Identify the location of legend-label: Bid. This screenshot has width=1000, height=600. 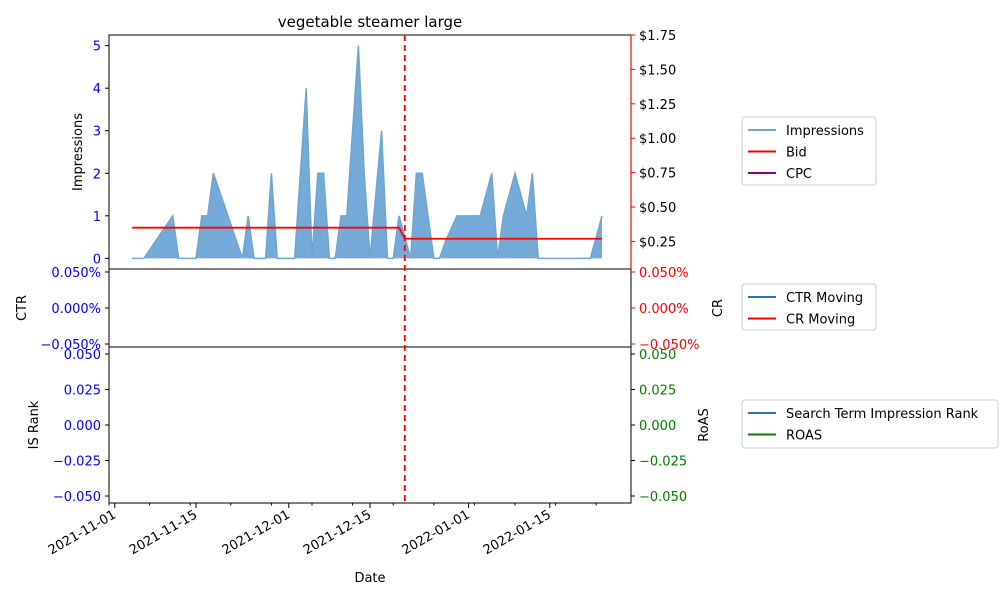
(796, 153).